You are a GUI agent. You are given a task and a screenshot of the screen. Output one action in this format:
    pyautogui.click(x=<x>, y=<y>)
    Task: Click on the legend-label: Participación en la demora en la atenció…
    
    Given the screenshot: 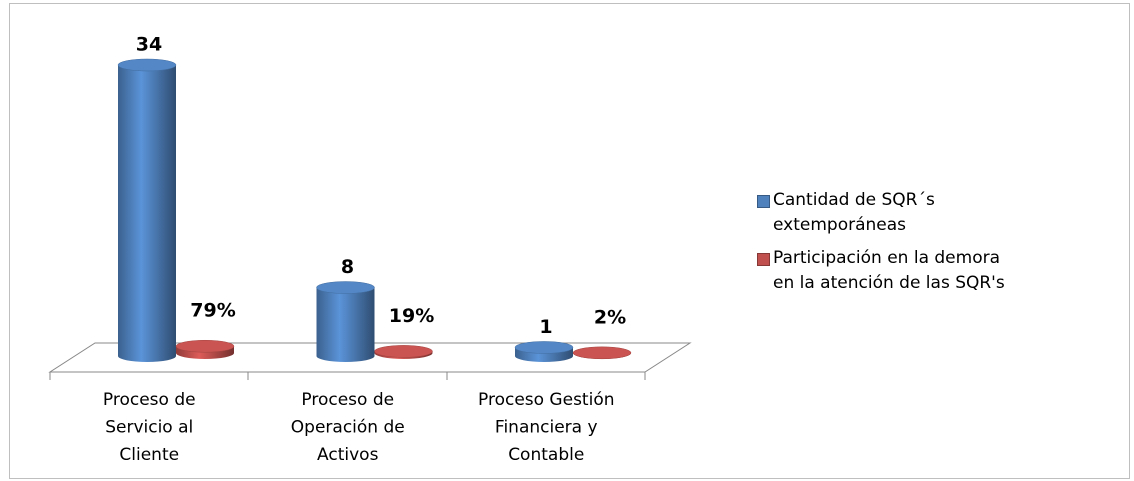 What is the action you would take?
    pyautogui.click(x=889, y=270)
    